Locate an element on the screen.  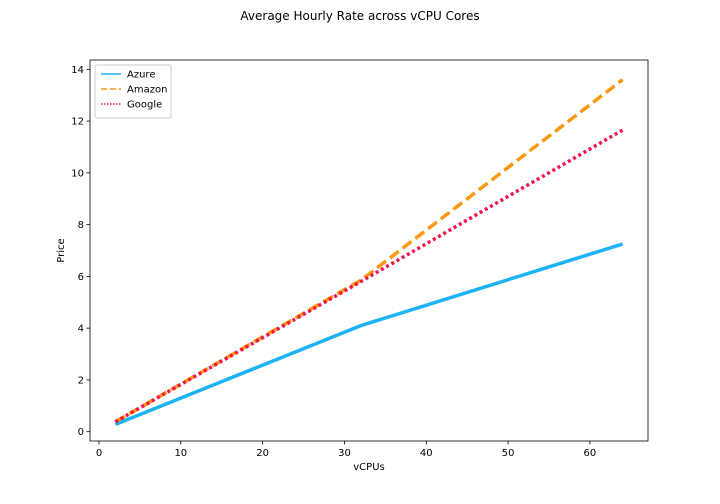
legend-label-azure: Azure is located at coordinates (141, 75).